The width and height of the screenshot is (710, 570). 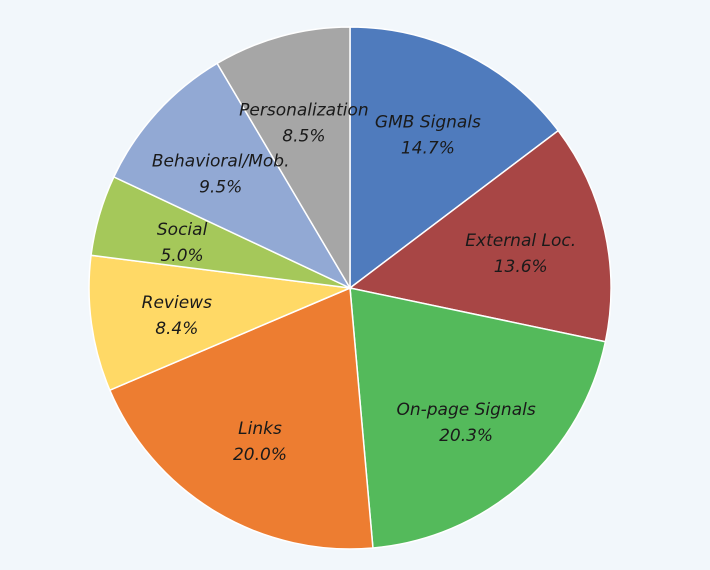 What do you see at coordinates (177, 303) in the screenshot?
I see `slice-label-reviews: Reviews` at bounding box center [177, 303].